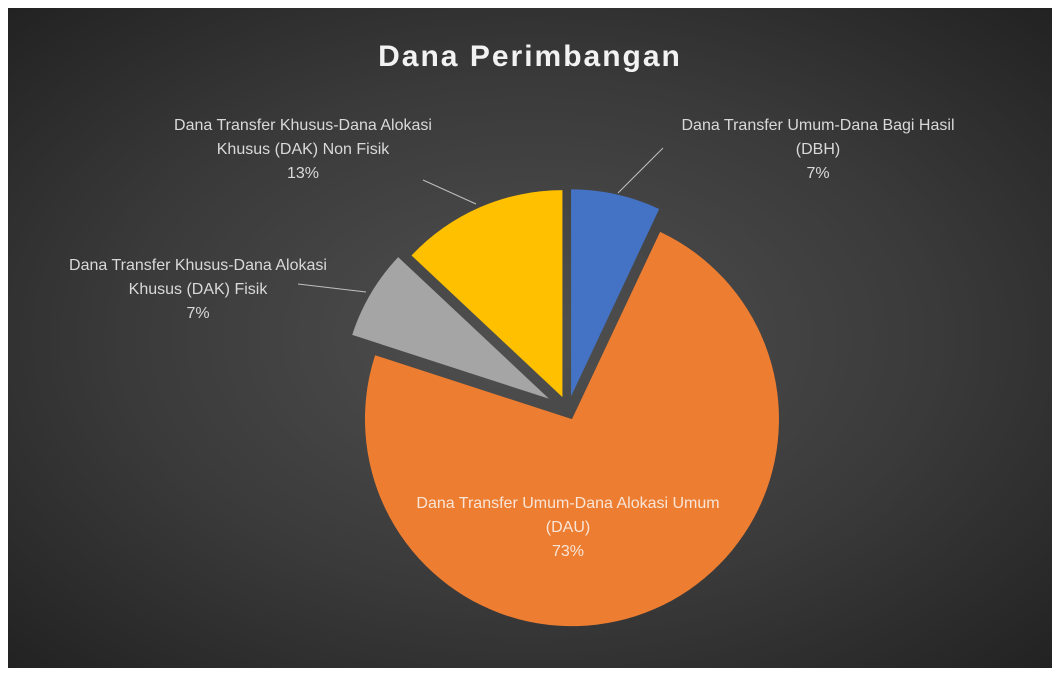  I want to click on data-label-name: Dana Transfer Umum-Dana Bagi Hasil (DBH), so click(818, 137).